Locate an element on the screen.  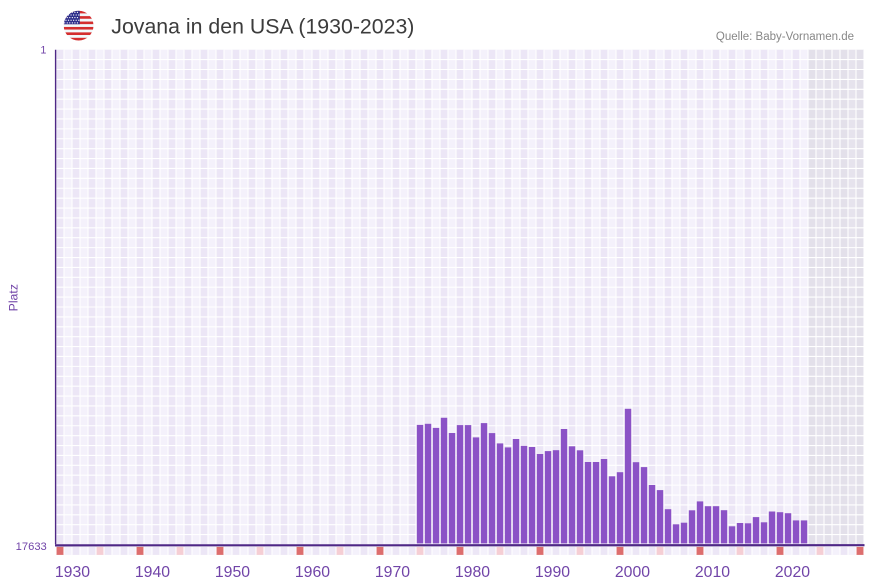
svg-text: 1980 is located at coordinates (472, 572).